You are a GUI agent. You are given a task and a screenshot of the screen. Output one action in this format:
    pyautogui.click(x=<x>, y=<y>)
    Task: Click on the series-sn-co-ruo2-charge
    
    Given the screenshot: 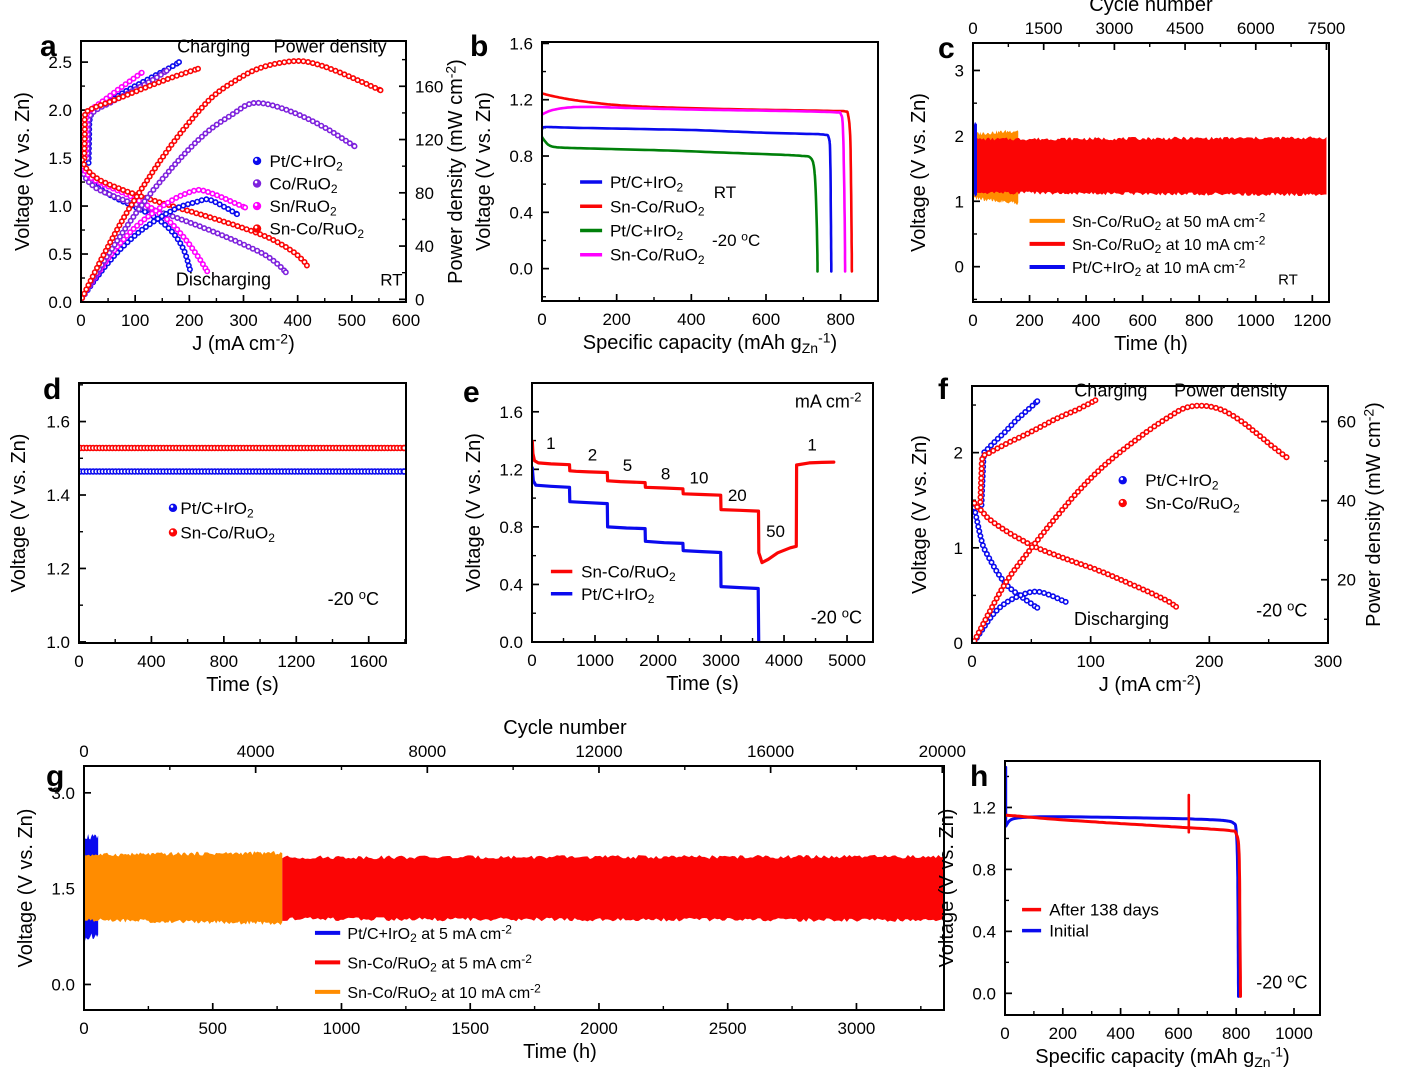 What is the action you would take?
    pyautogui.click(x=1038, y=451)
    